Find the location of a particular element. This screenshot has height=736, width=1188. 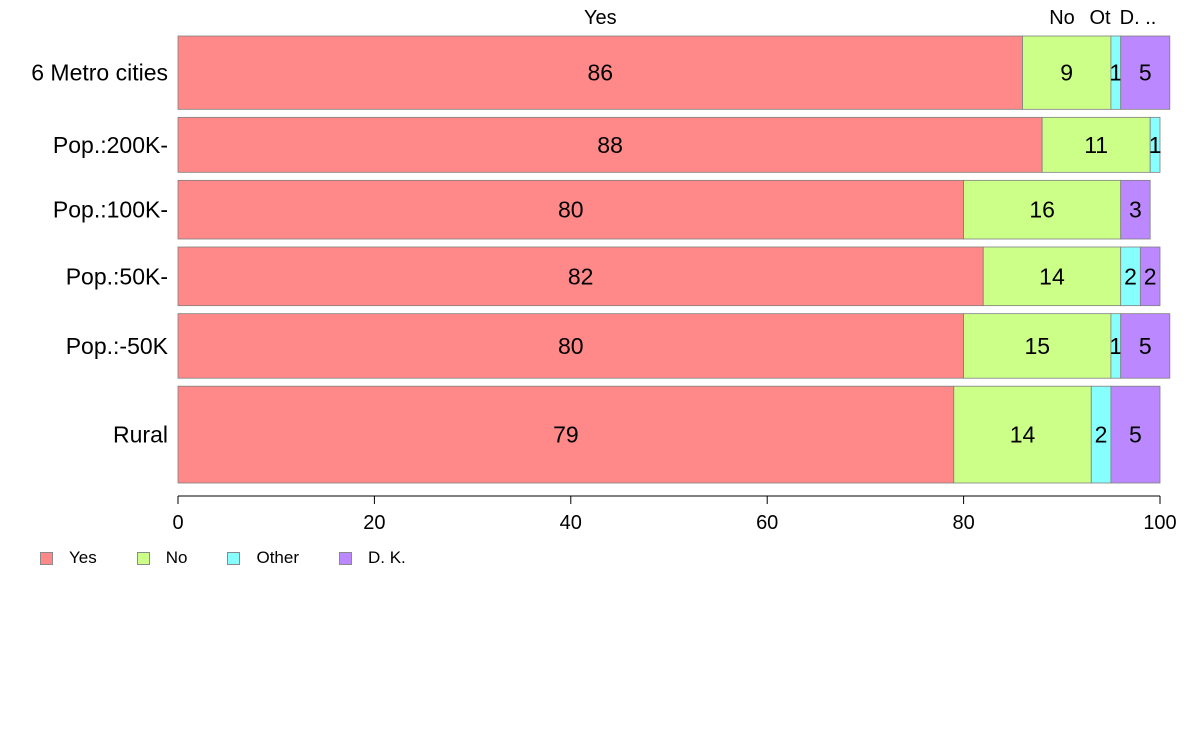

legend: Yes No Other D. K. is located at coordinates (243, 558).